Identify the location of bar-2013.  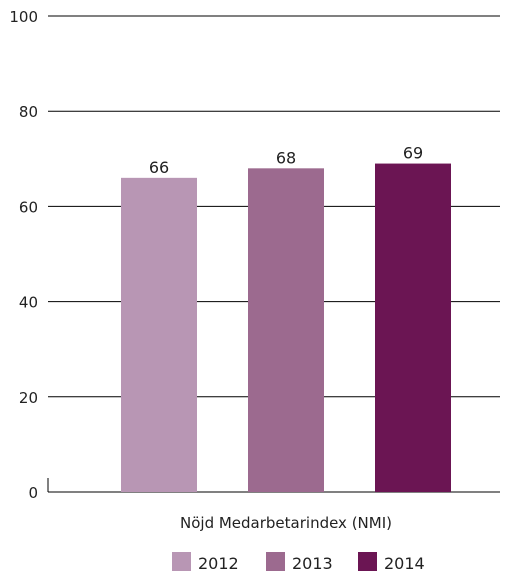
(286, 330).